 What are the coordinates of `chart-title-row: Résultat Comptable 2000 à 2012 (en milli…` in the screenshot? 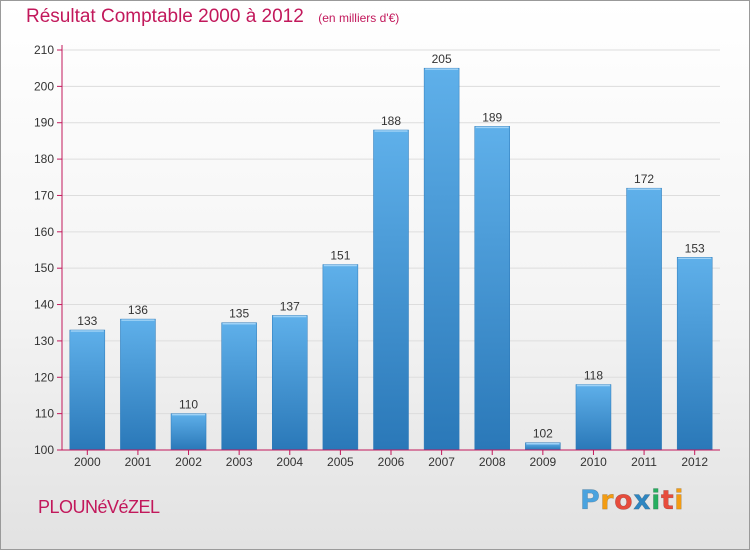 It's located at (212, 17).